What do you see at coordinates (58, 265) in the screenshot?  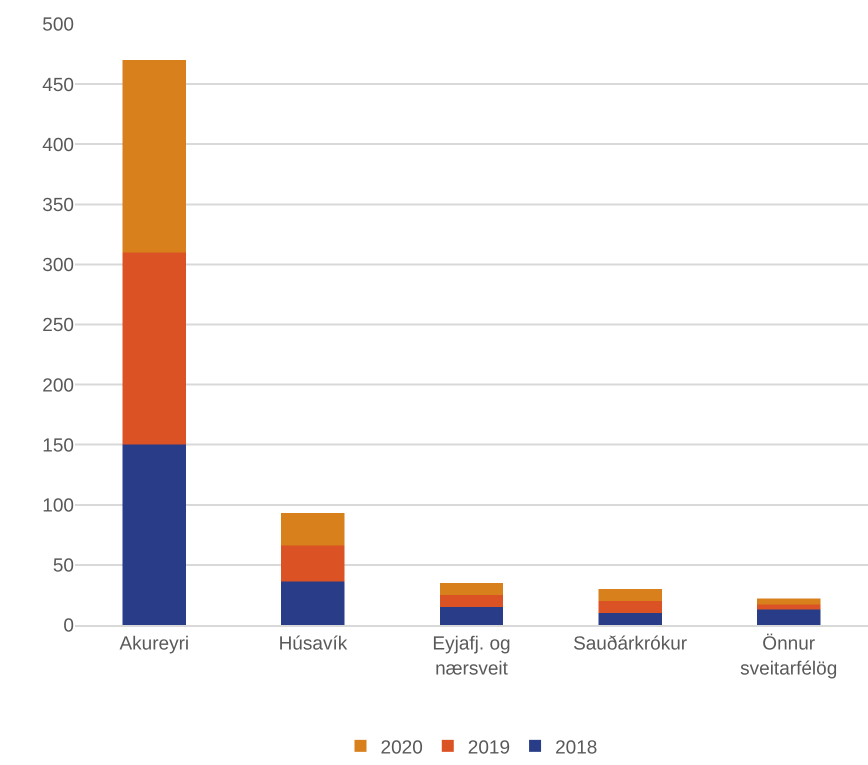 I see `y-tick-label: 300` at bounding box center [58, 265].